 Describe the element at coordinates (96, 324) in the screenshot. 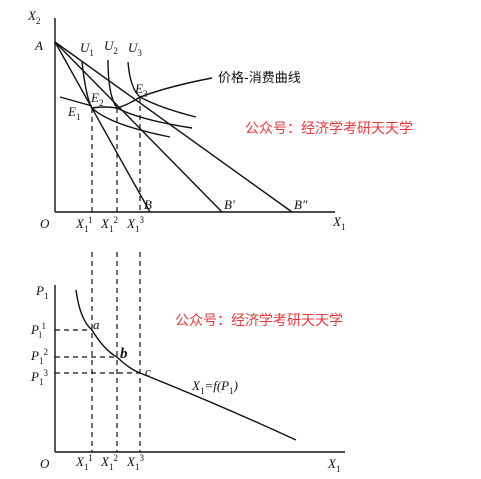

I see `point-label: a` at that location.